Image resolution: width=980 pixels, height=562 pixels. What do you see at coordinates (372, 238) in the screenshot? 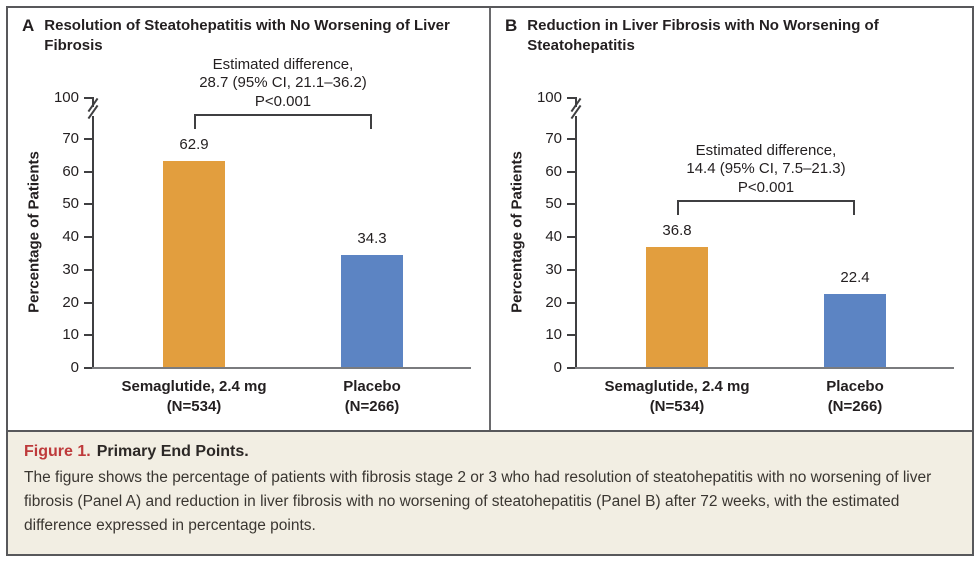
I see `bar-value-label: 34.3` at bounding box center [372, 238].